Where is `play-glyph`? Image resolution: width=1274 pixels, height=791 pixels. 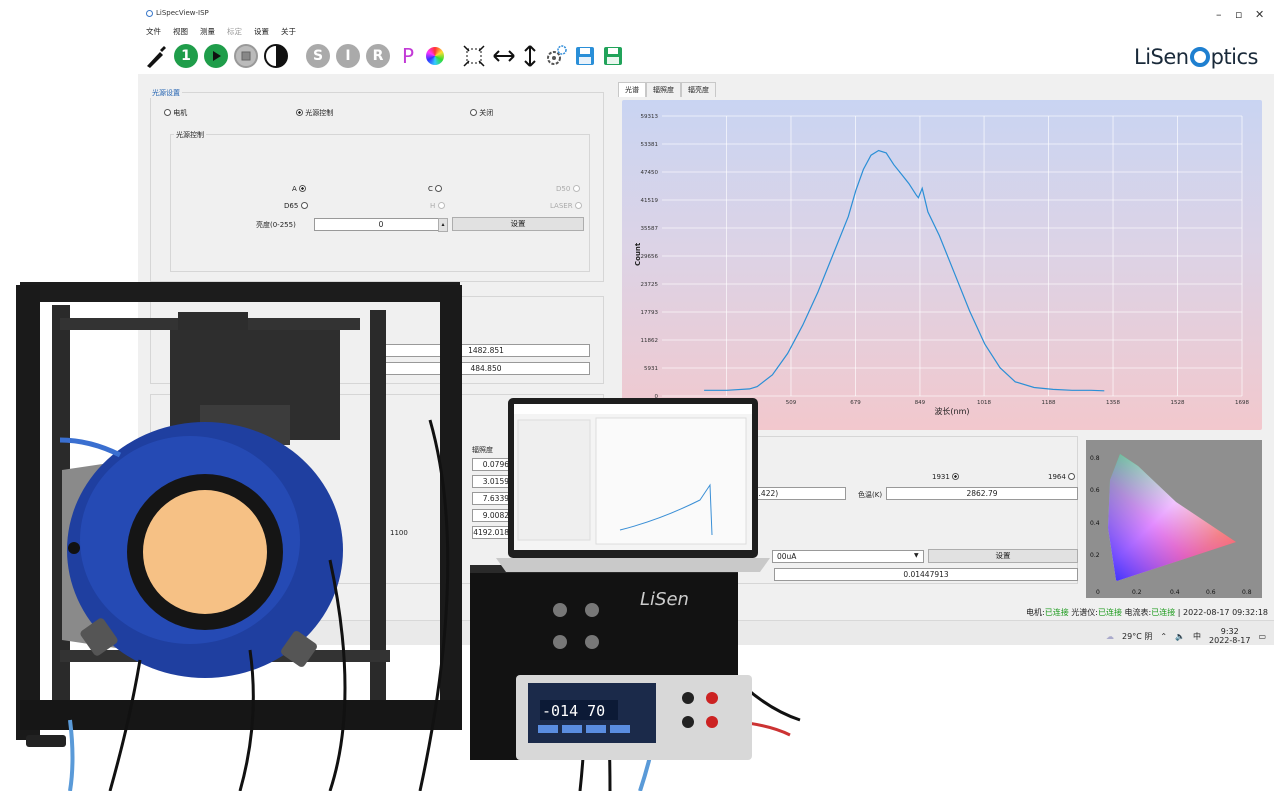 play-glyph is located at coordinates (217, 56).